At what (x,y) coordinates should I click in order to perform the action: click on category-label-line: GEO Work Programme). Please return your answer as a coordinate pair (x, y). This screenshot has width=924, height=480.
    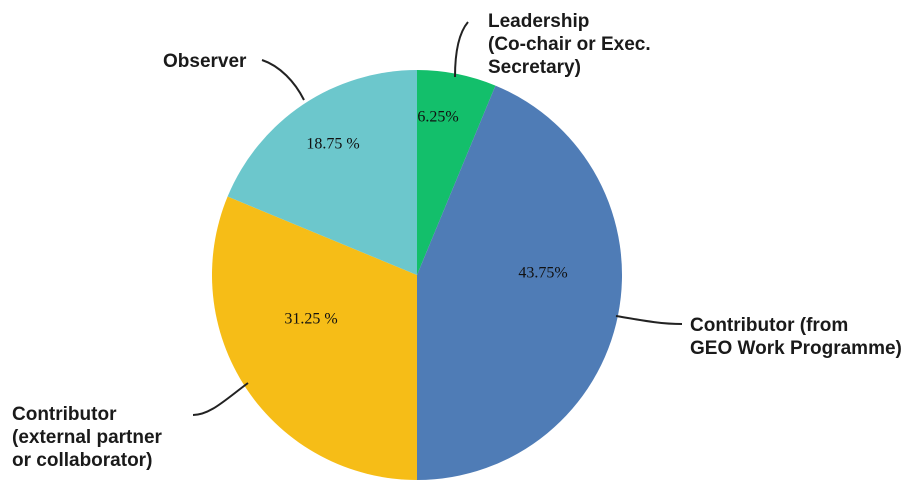
    Looking at the image, I should click on (796, 348).